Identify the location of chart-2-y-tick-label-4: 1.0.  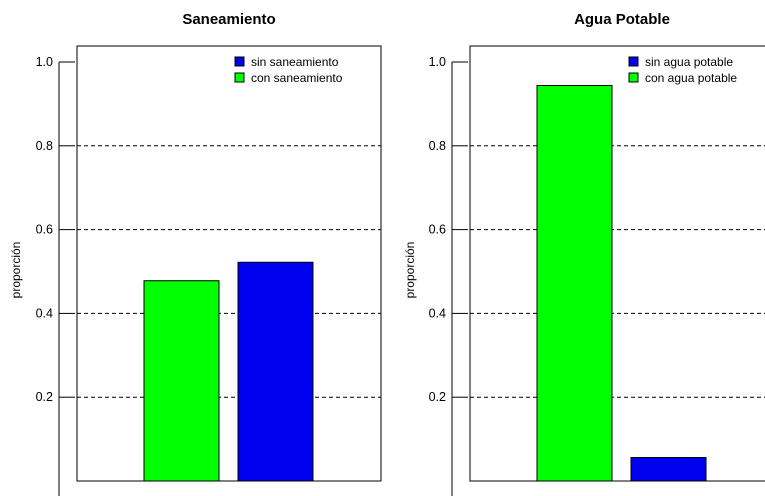
(437, 62).